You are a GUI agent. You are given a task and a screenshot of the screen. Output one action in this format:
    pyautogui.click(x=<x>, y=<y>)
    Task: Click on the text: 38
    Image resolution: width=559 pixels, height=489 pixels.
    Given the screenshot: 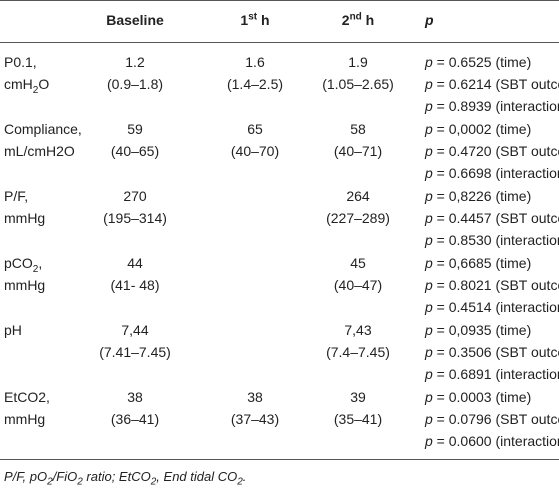 What is the action you would take?
    pyautogui.click(x=135, y=397)
    